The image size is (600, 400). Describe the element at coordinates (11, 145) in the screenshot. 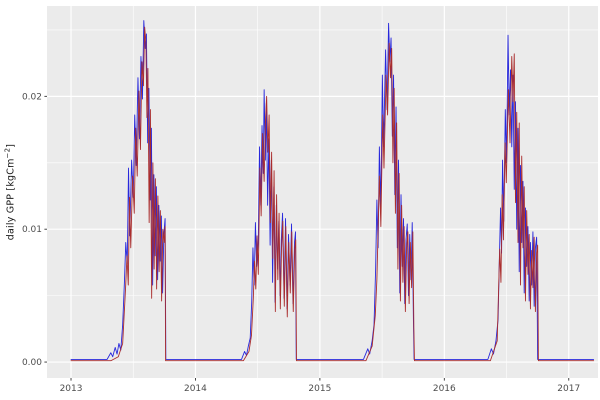

I see `y-axis-title-close-bracket: ]` at that location.